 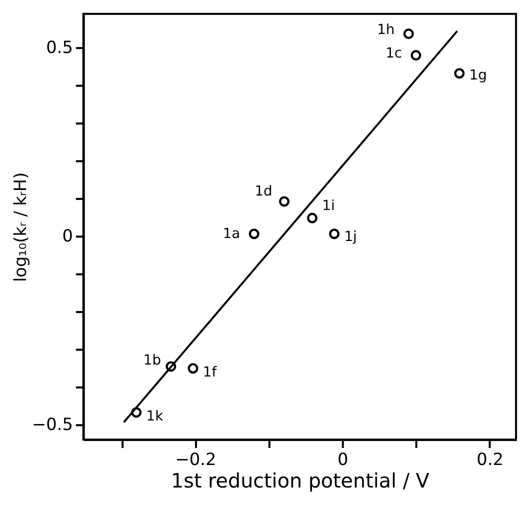 I want to click on y-tick-label: 0.5, so click(x=59, y=47).